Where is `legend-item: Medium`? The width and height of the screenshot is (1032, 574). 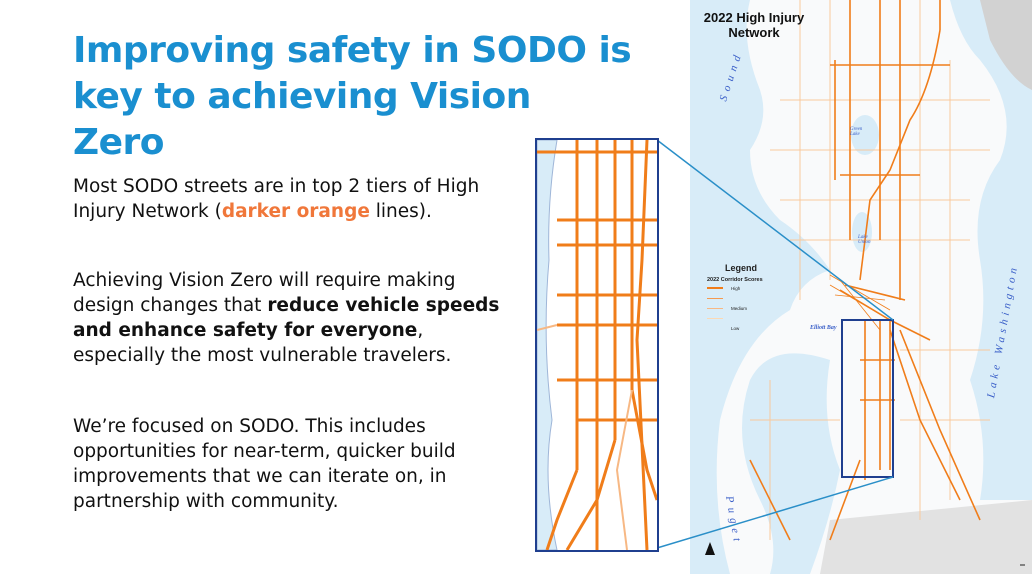
legend-item: Medium is located at coordinates (735, 308).